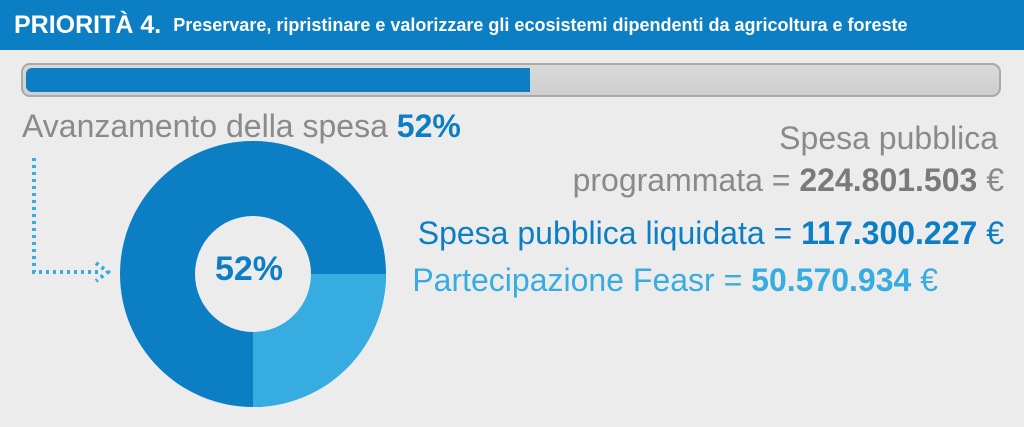 The image size is (1024, 427). Describe the element at coordinates (889, 233) in the screenshot. I see `liquidata-value: 117.300.227` at that location.